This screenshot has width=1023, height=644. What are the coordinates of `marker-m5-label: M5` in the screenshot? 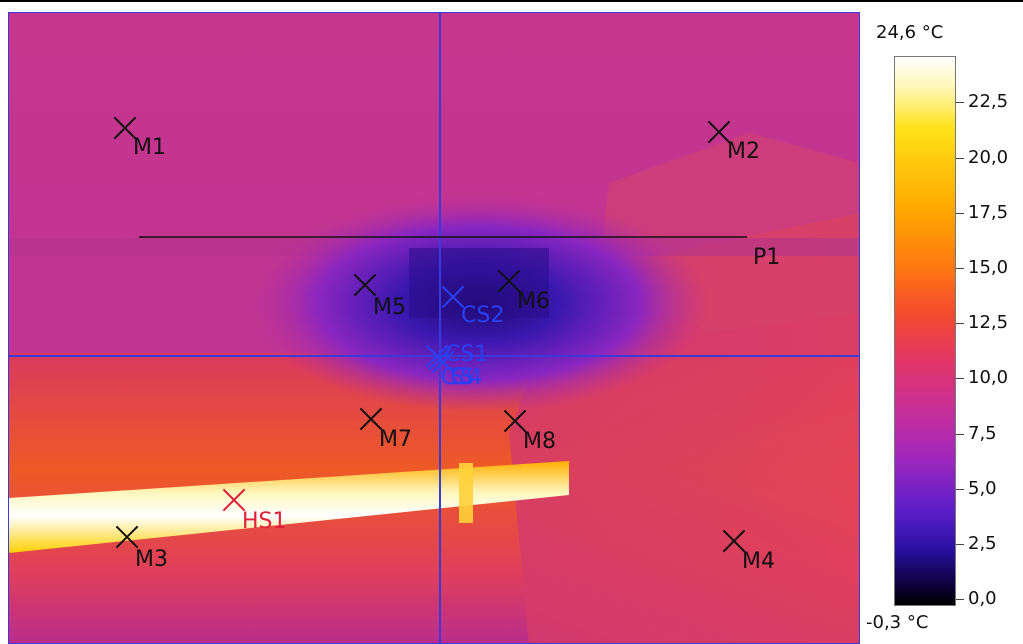 It's located at (389, 307).